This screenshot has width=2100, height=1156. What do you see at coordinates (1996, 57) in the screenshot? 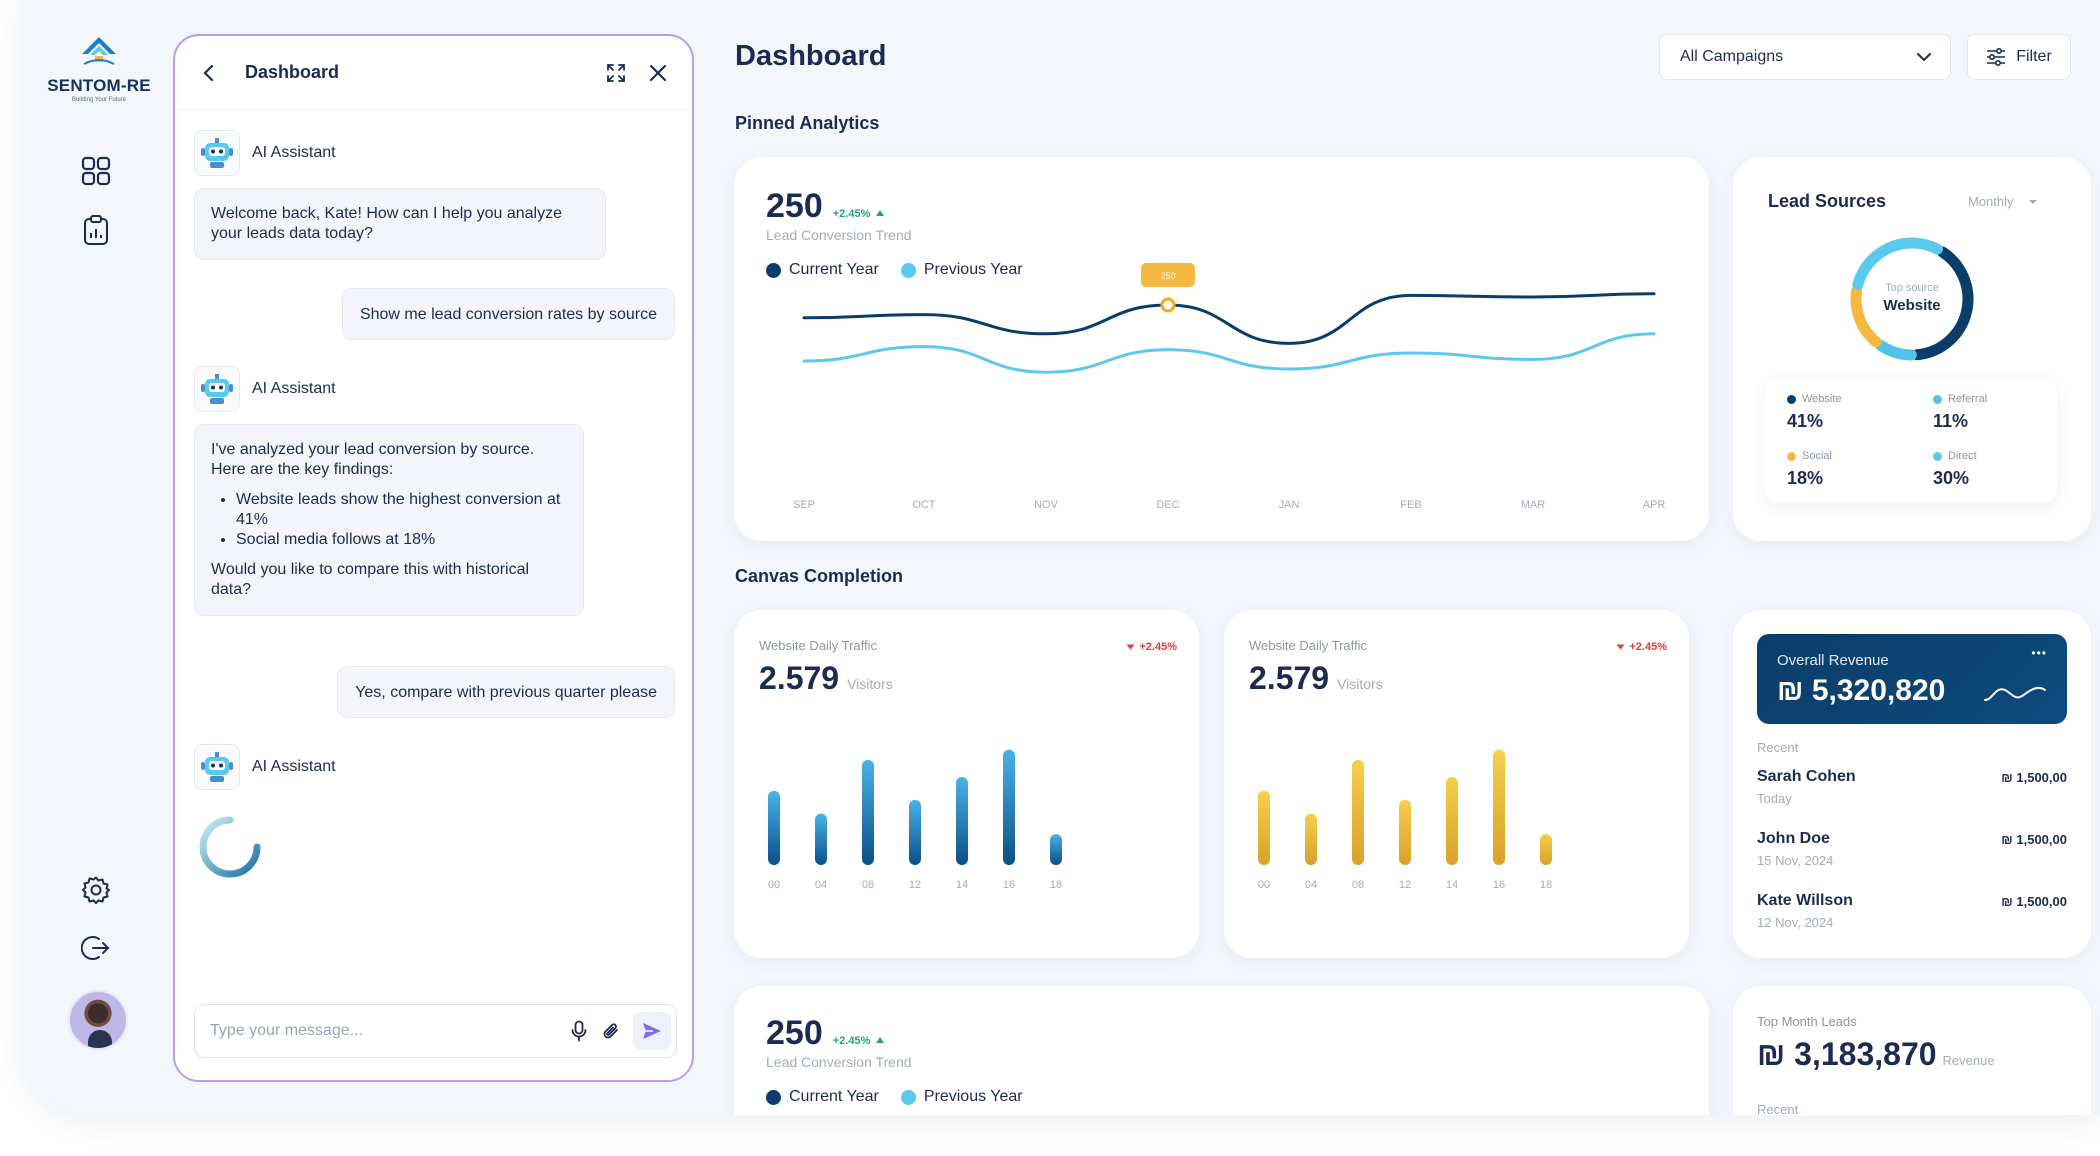
I see `filter-sliders-icon` at bounding box center [1996, 57].